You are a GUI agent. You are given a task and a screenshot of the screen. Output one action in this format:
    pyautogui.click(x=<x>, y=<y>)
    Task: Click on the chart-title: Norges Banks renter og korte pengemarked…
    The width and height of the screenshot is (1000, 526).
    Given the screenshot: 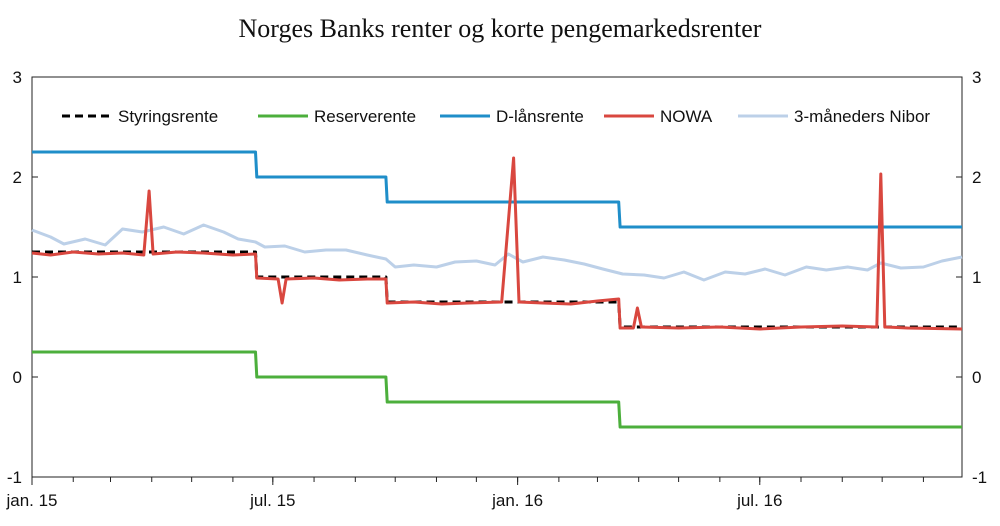 What is the action you would take?
    pyautogui.click(x=500, y=28)
    